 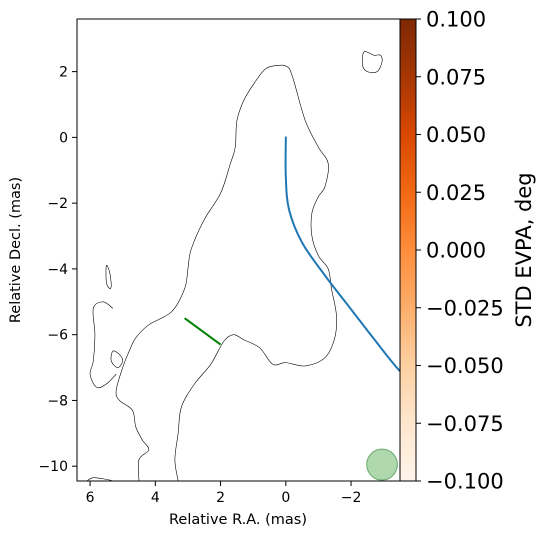 I want to click on y-tick-label: −2, so click(x=57, y=204).